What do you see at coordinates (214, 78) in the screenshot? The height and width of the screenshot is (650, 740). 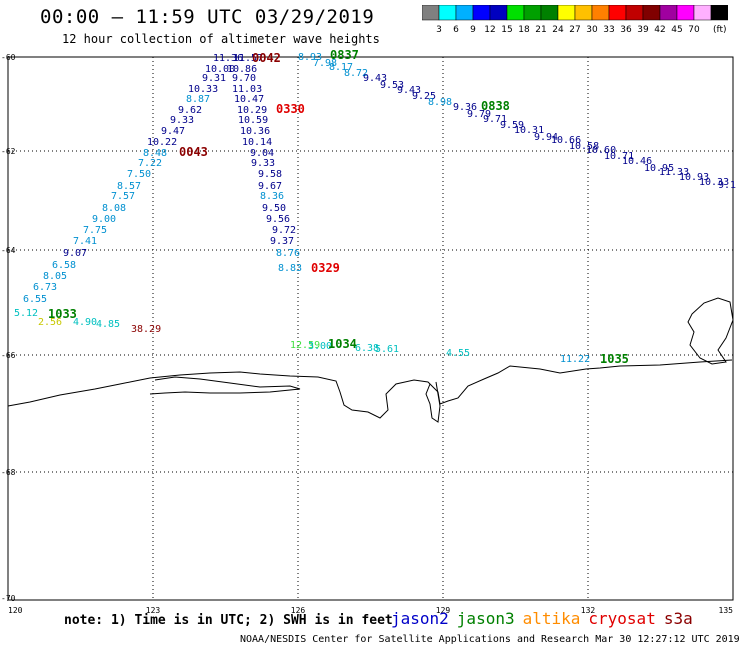 I see `wave-height-label: 9.31` at bounding box center [214, 78].